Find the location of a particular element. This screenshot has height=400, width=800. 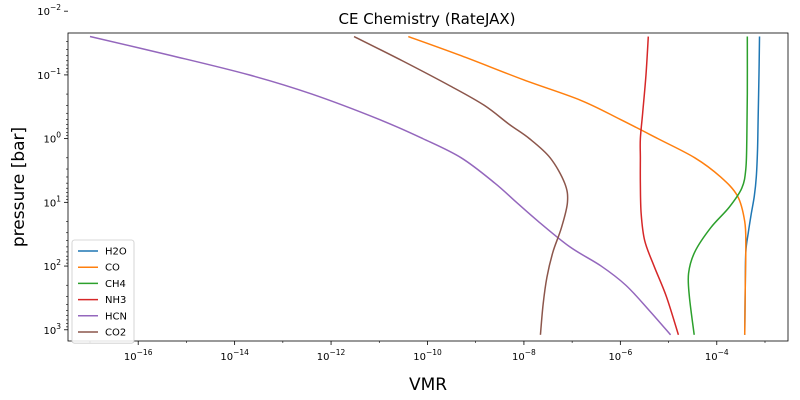

x-tick-label: 10⁻⁸ is located at coordinates (524, 355).